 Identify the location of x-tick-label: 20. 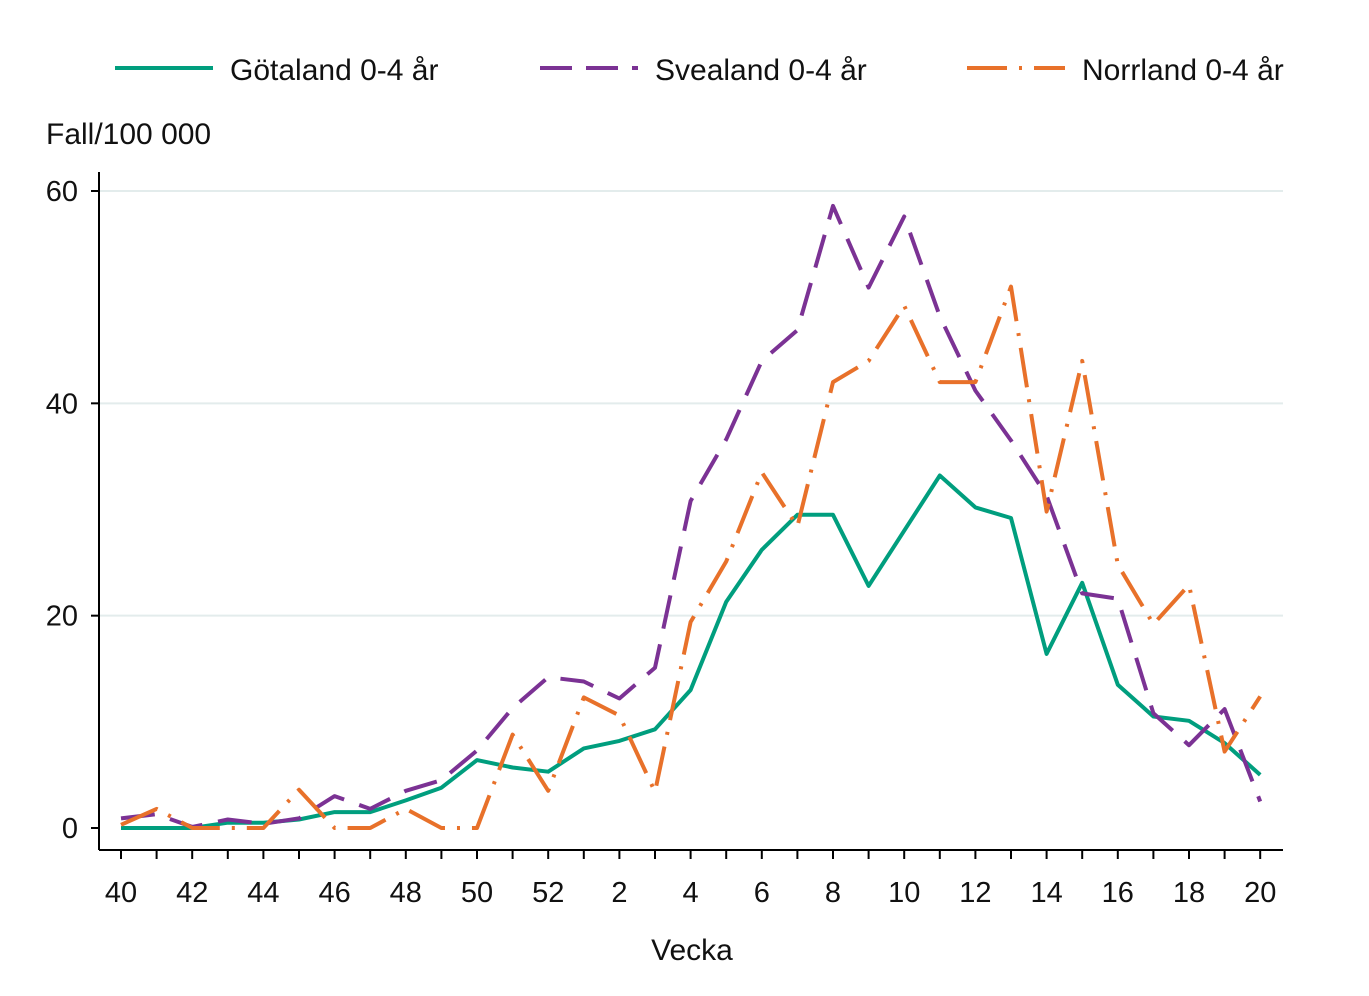
(1260, 893).